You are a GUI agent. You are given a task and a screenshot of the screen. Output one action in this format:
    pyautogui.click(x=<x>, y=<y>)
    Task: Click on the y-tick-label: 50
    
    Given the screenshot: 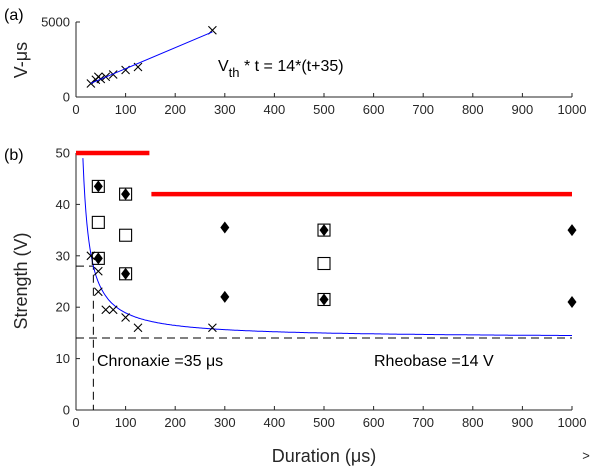 What is the action you would take?
    pyautogui.click(x=63, y=153)
    